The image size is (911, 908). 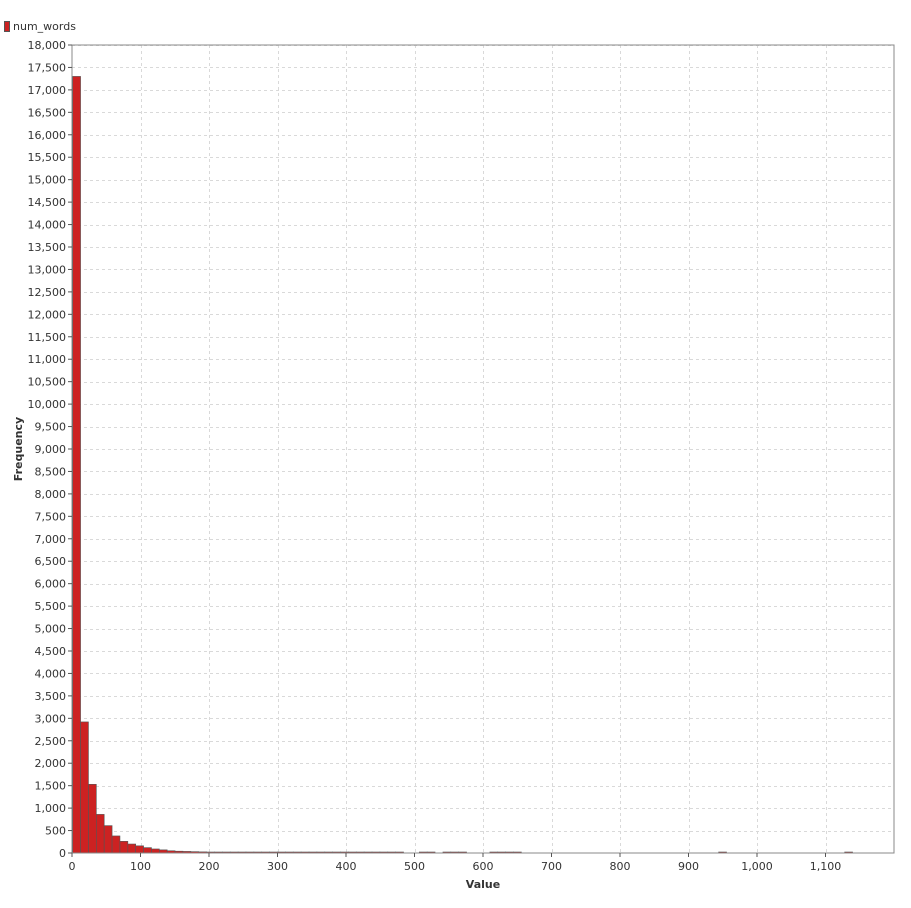 I want to click on legend-swatch-num-words, so click(x=7, y=26).